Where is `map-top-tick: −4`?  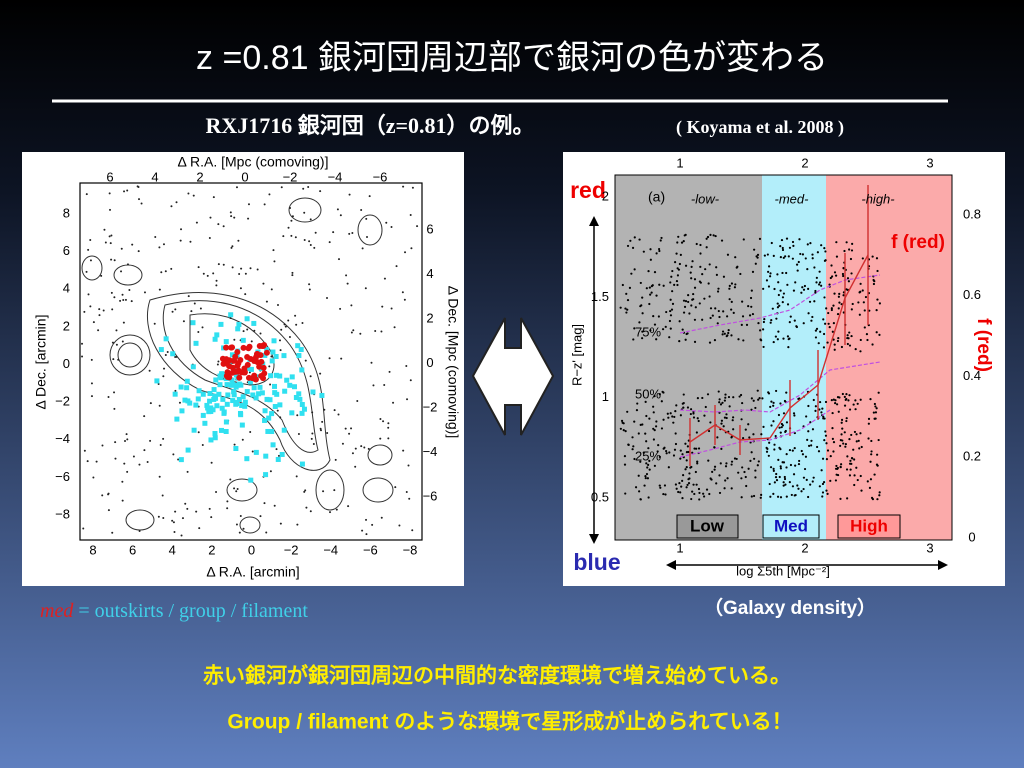 map-top-tick: −4 is located at coordinates (335, 176).